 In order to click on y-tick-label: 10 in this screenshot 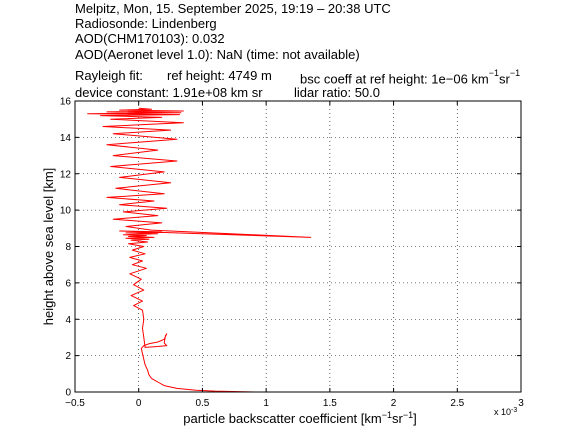, I will do `click(66, 211)`.